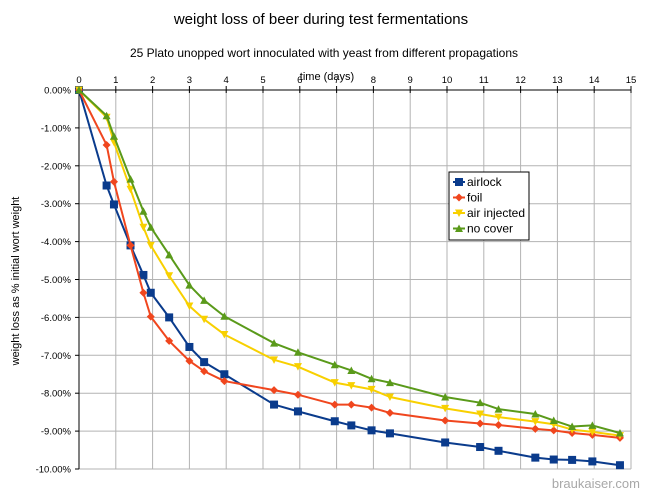 Image resolution: width=650 pixels, height=496 pixels. What do you see at coordinates (299, 80) in the screenshot?
I see `x-tick-label: 6` at bounding box center [299, 80].